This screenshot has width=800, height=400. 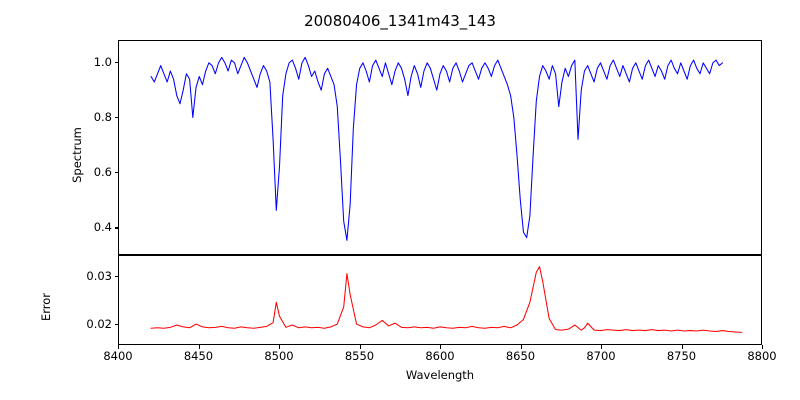 I want to click on error-line, so click(x=446, y=299).